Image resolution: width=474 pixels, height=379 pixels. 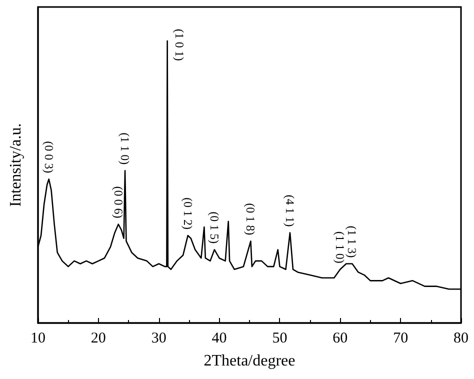 I want to click on y-axis-title: Intensity/a.u., so click(x=16, y=165).